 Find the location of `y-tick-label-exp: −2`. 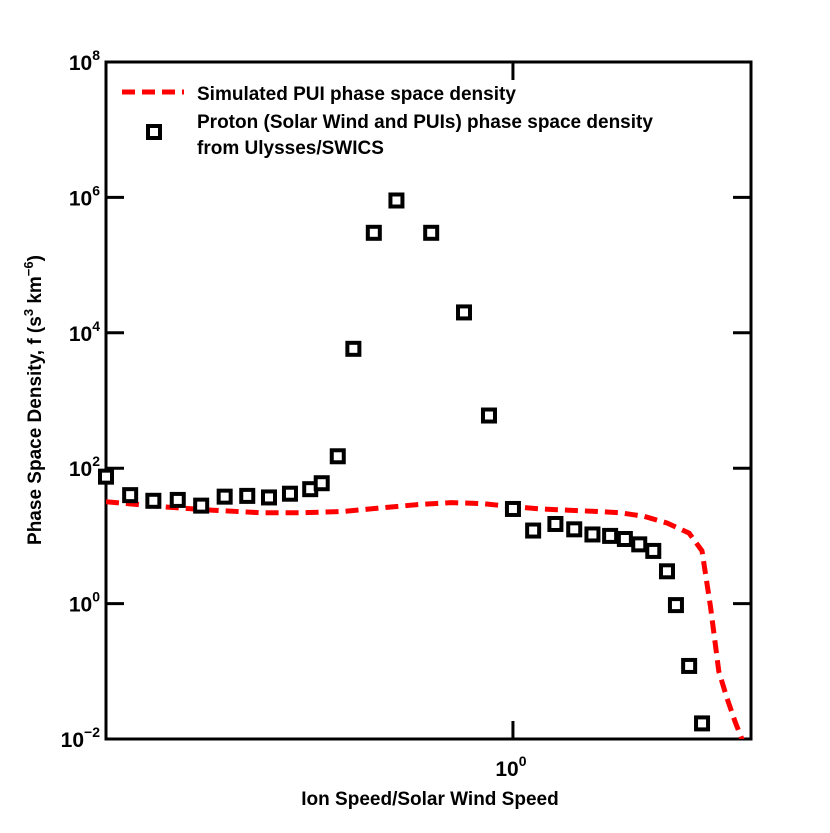

y-tick-label-exp: −2 is located at coordinates (92, 732).